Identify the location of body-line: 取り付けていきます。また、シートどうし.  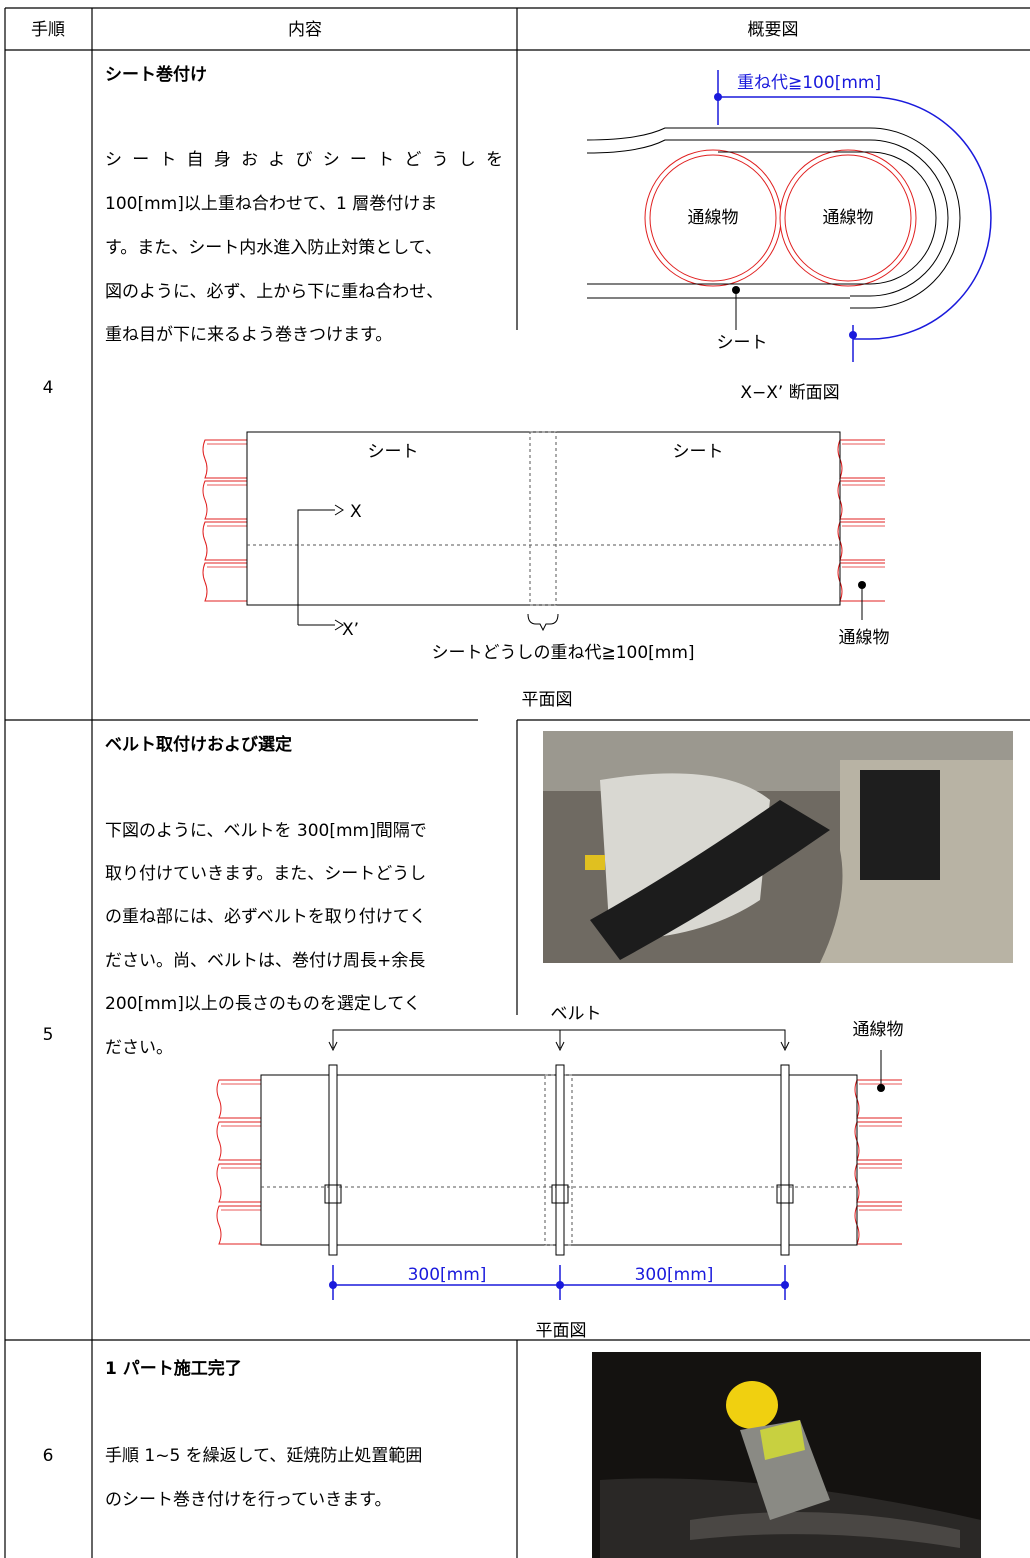
(265, 874).